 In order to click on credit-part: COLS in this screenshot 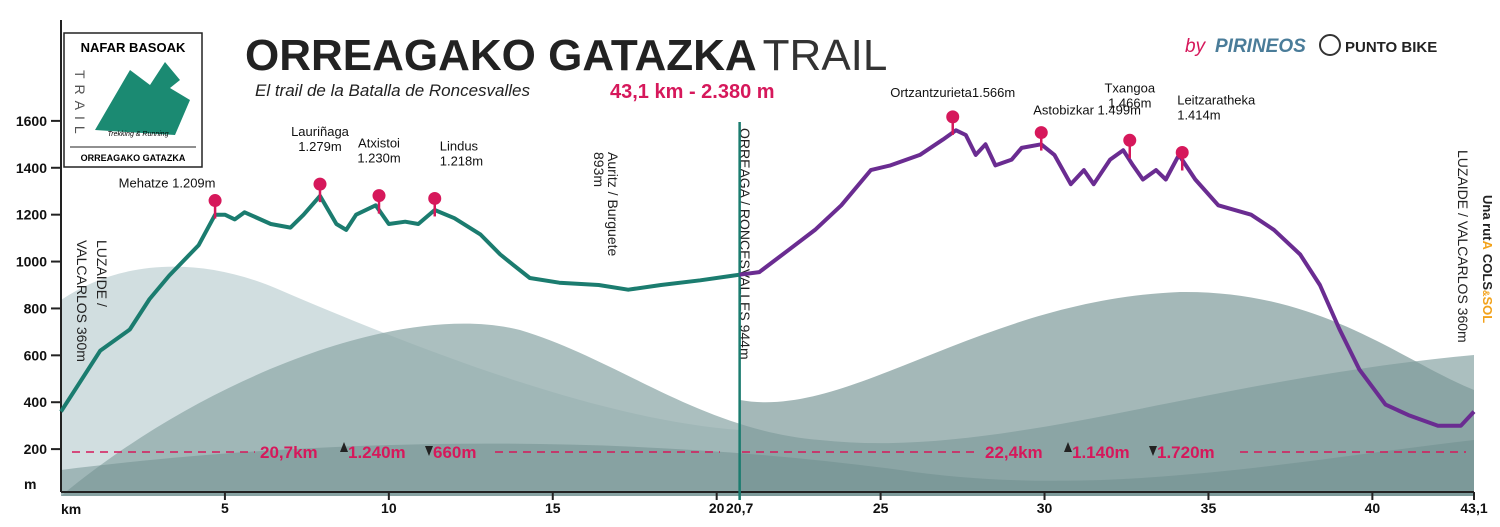, I will do `click(1487, 272)`.